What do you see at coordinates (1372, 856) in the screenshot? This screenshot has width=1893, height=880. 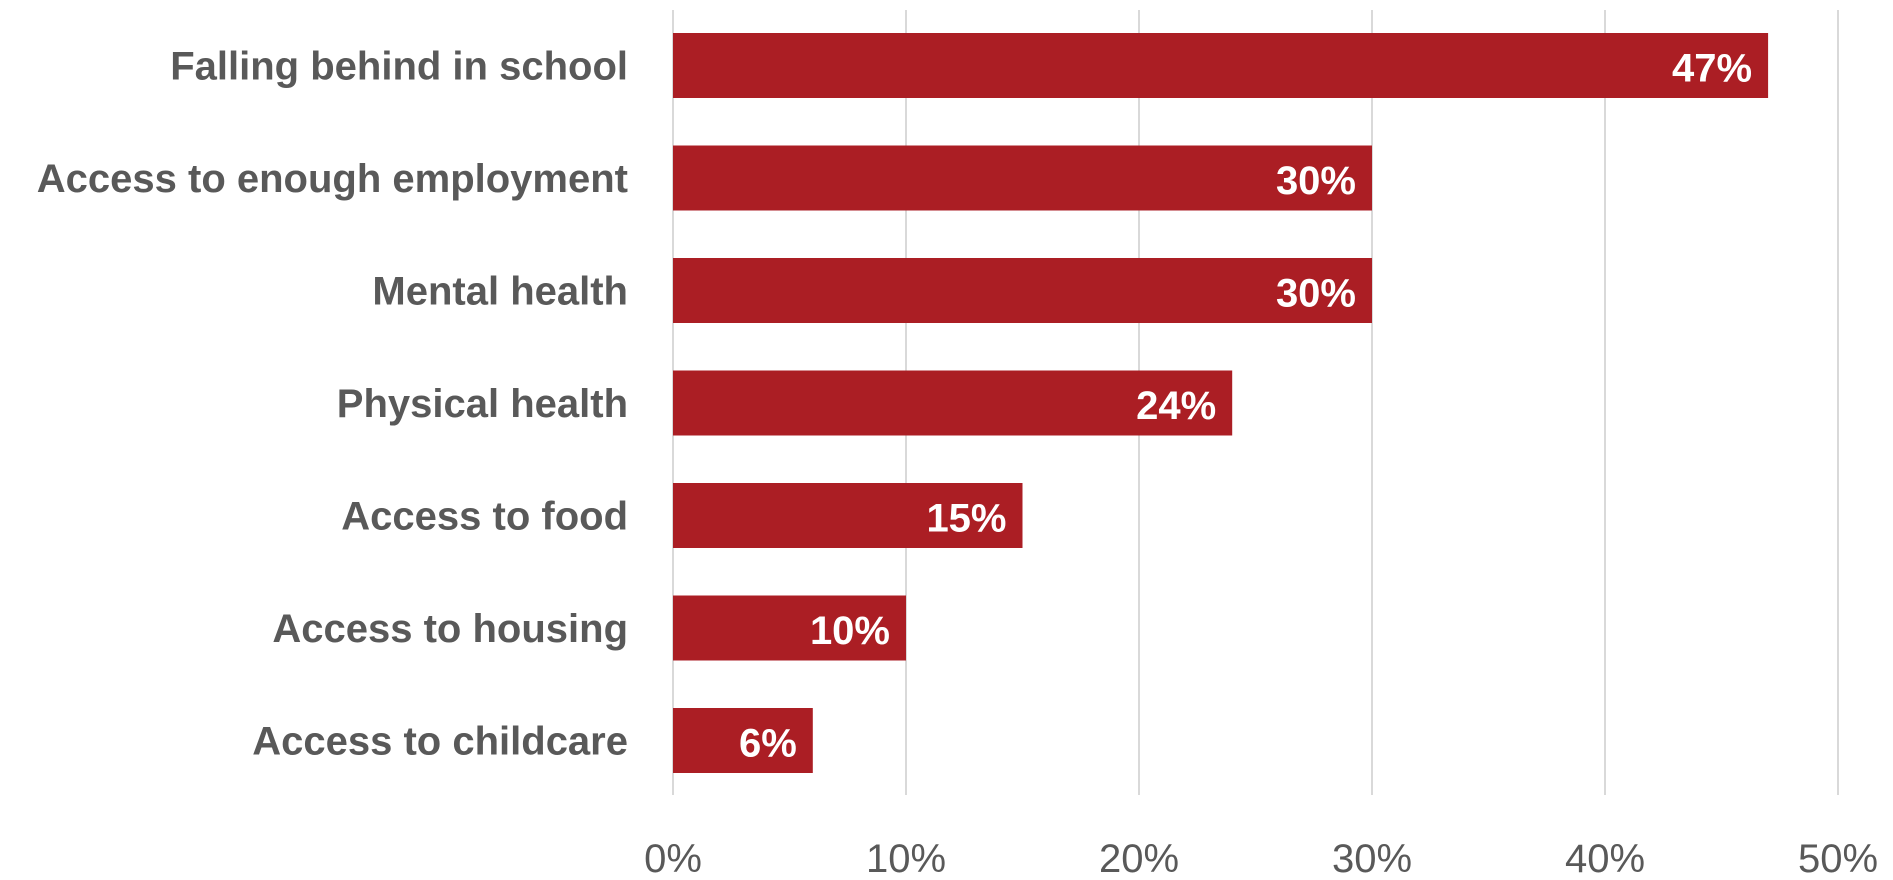 I see `x-tick-label: 30%` at bounding box center [1372, 856].